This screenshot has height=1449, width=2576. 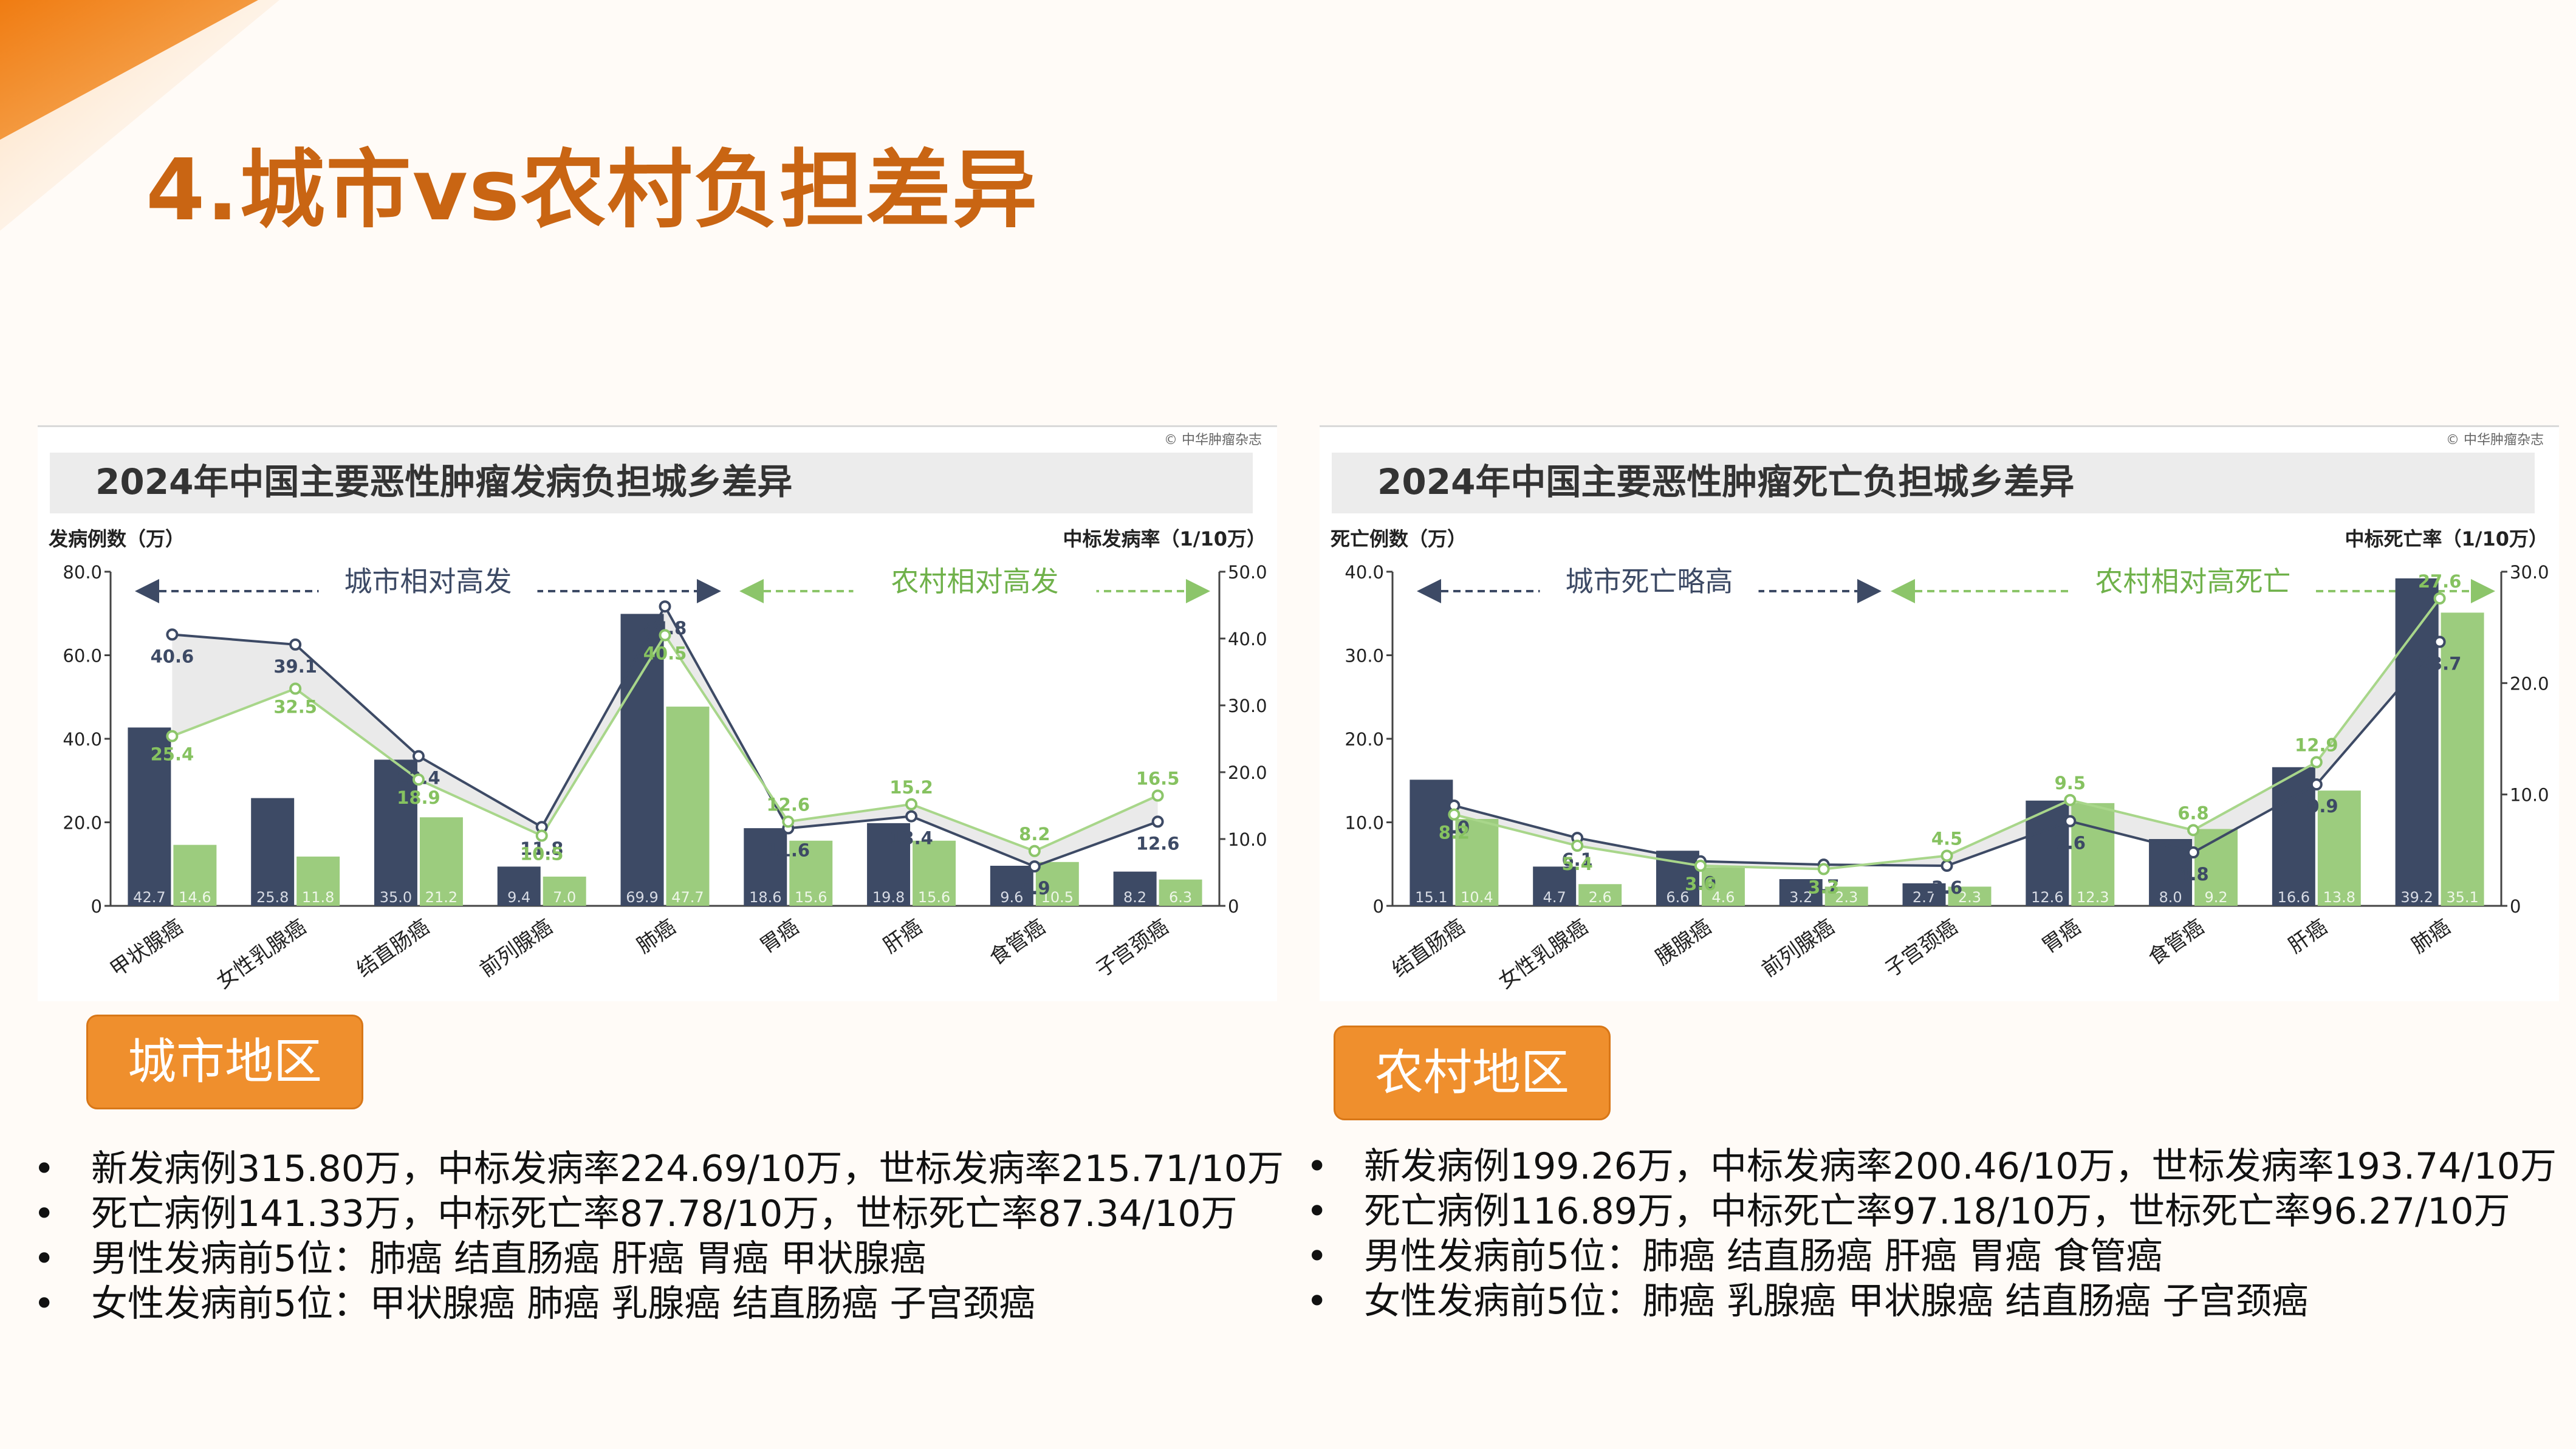 I want to click on urban-rate-label: 23.7, so click(x=2440, y=664).